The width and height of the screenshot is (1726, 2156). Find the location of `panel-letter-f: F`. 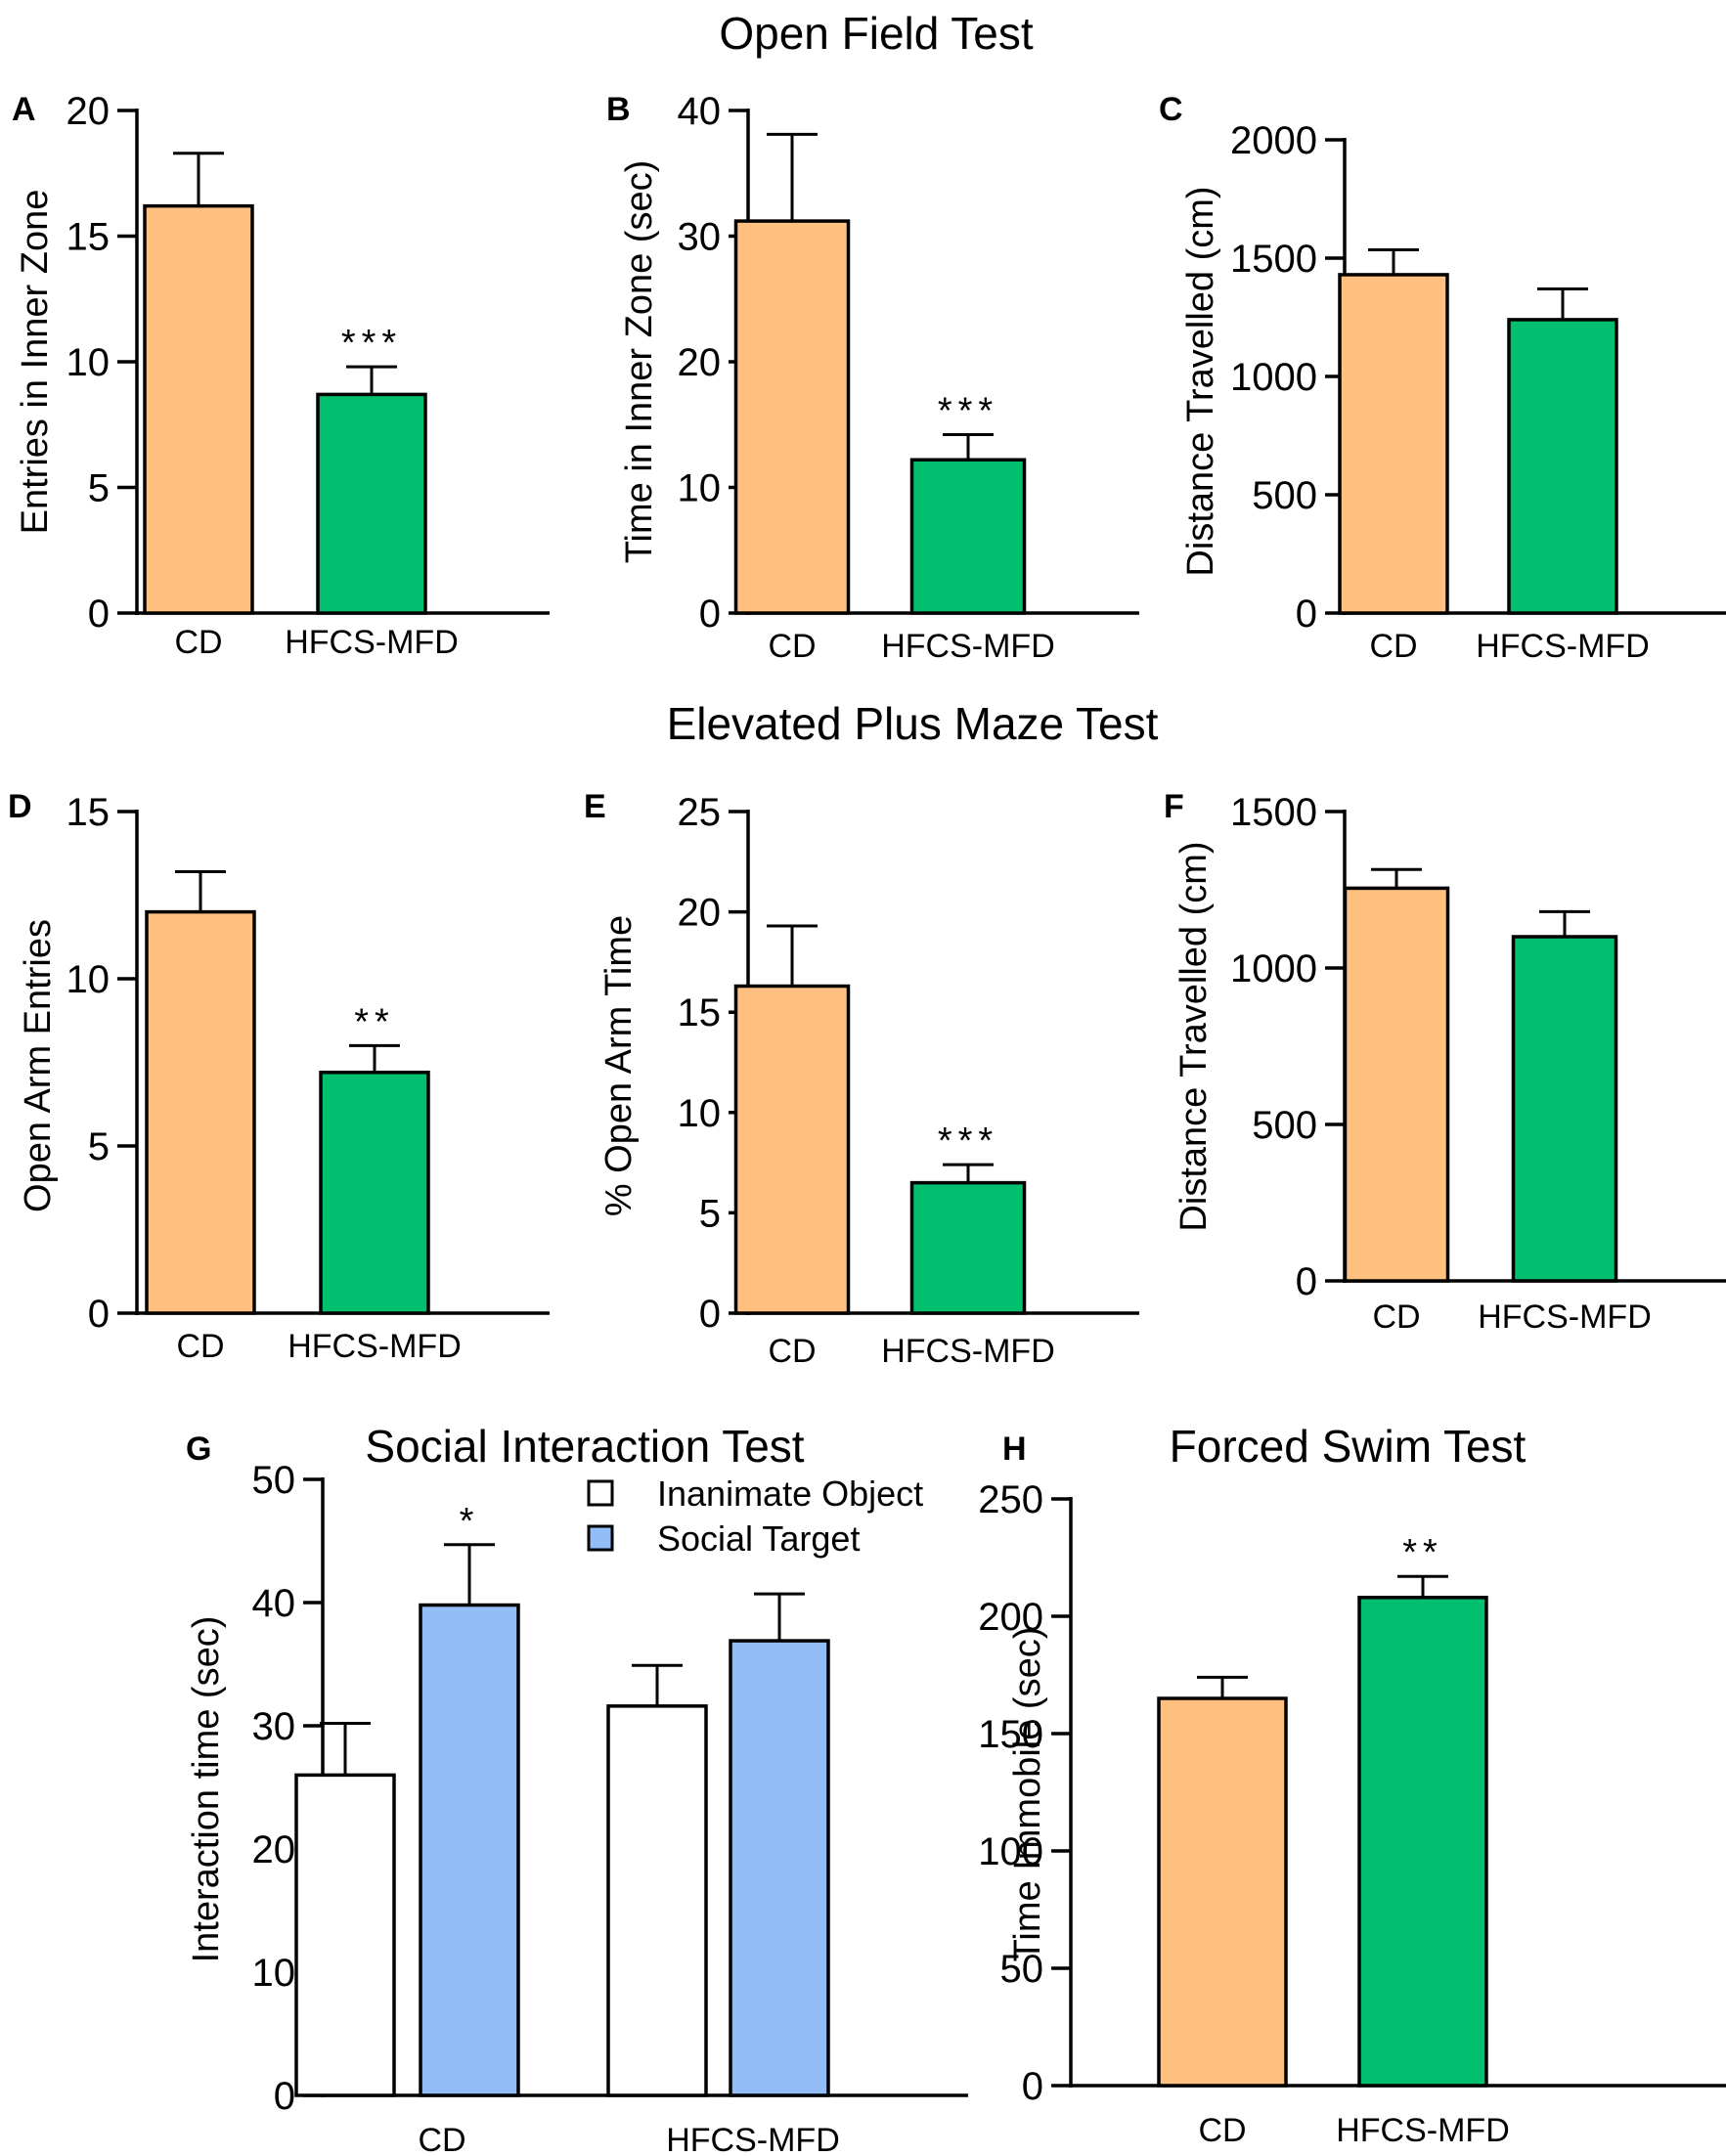

panel-letter-f: F is located at coordinates (1174, 806).